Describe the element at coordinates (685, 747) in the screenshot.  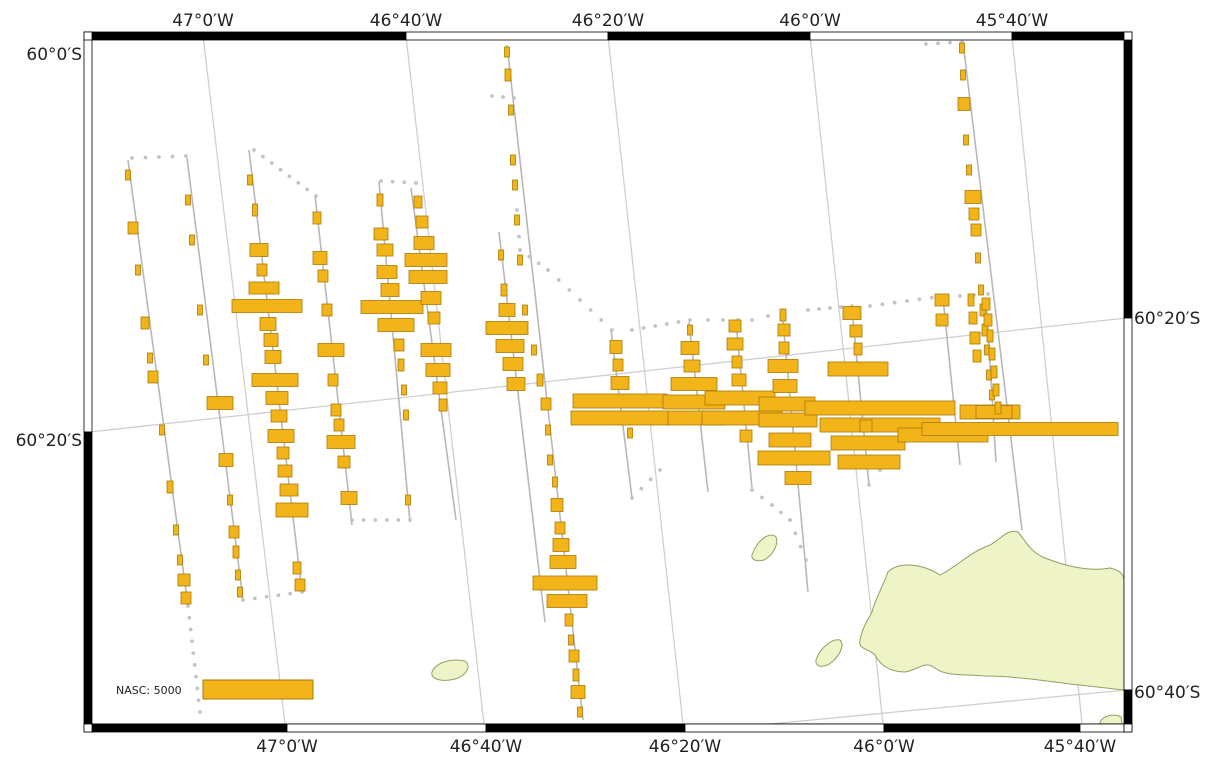
I see `bottom-lon-label: 46°20′W` at that location.